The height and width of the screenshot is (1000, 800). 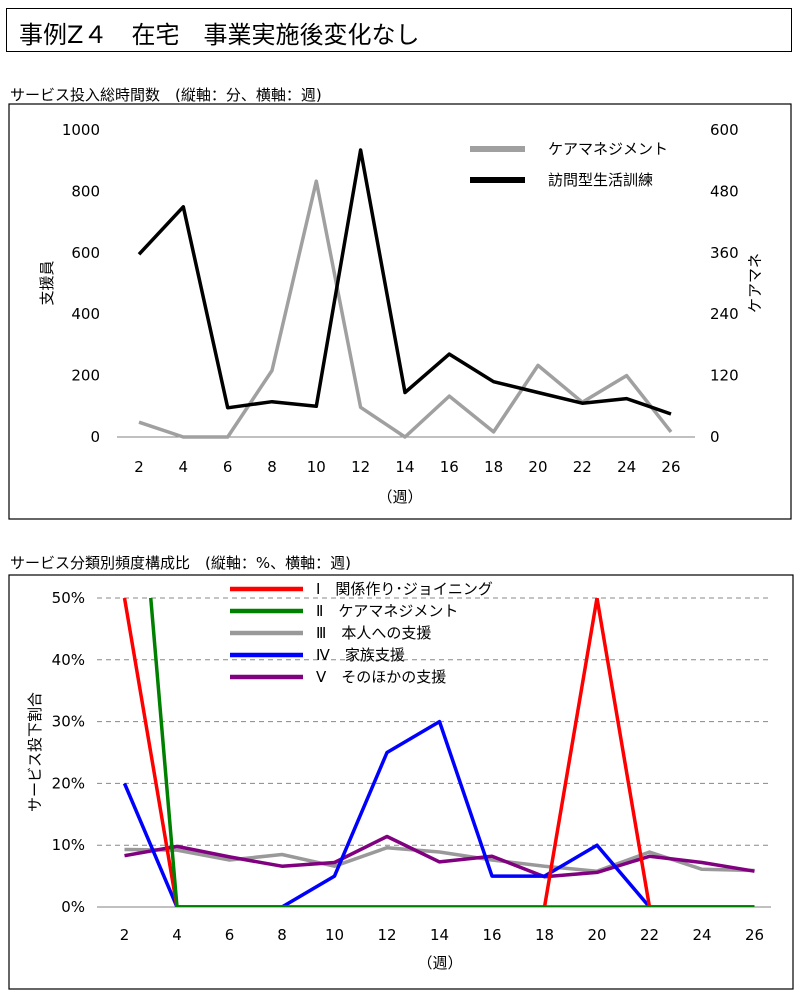 I want to click on chart2-x-tick-label: 20, so click(x=596, y=935).